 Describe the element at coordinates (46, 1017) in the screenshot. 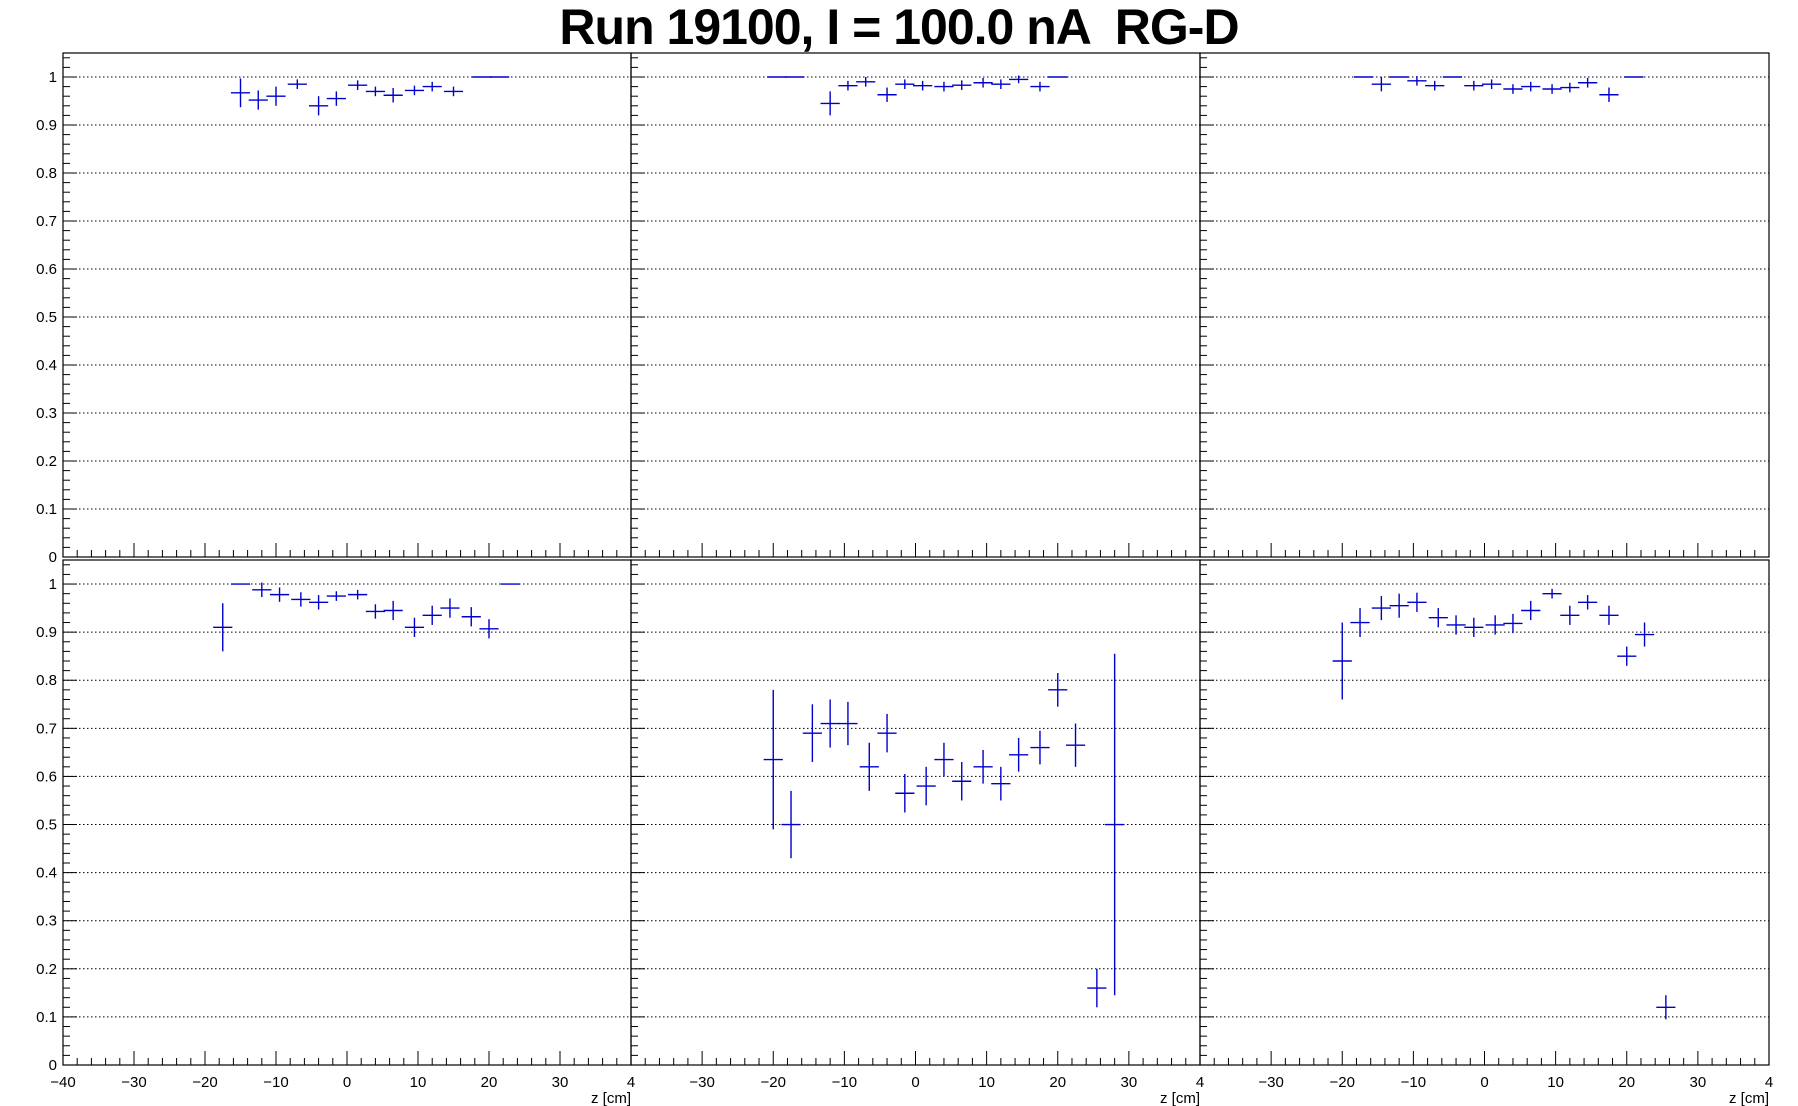

I see `y-tick-label: 0.1` at that location.